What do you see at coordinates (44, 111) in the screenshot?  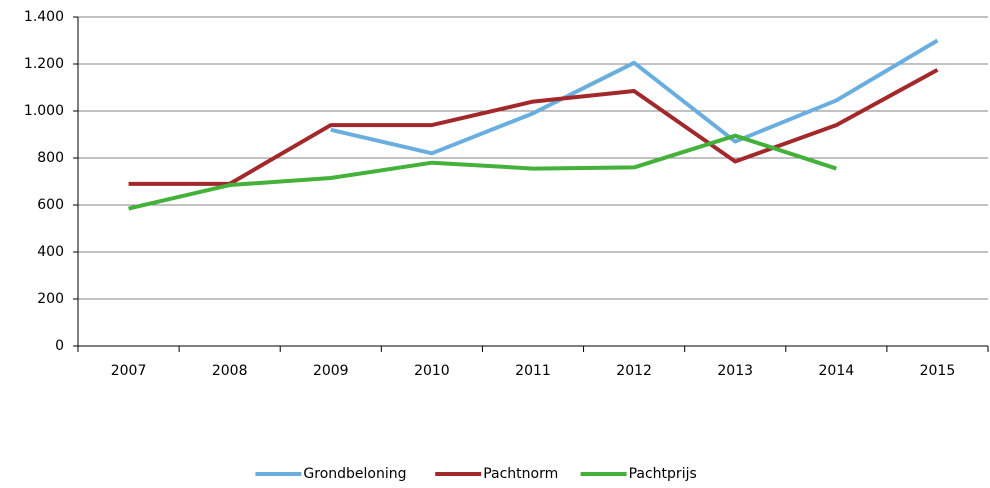 I see `y-tick-label: 1.000` at bounding box center [44, 111].